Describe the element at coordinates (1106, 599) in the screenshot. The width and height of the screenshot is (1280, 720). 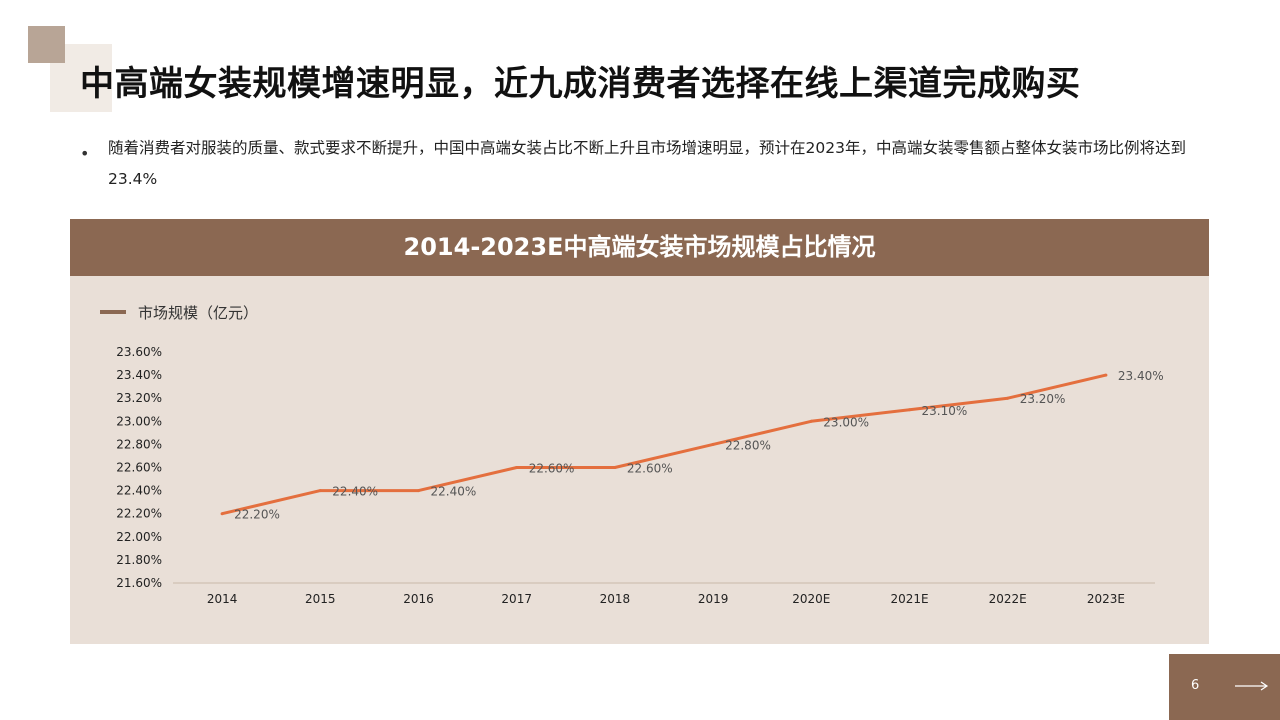
I see `x-tick-label: 2023E` at that location.